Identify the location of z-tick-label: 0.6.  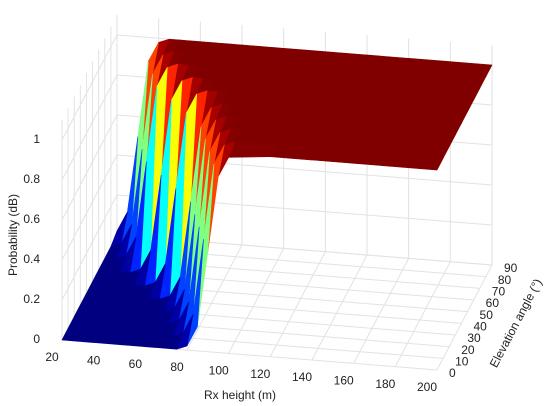
(31, 219).